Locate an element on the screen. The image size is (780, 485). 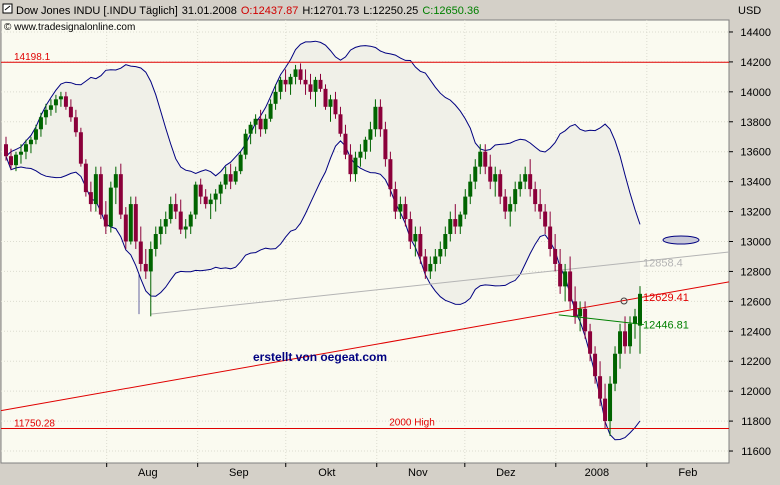
watermark: erstellt von oegeat.com is located at coordinates (320, 357).